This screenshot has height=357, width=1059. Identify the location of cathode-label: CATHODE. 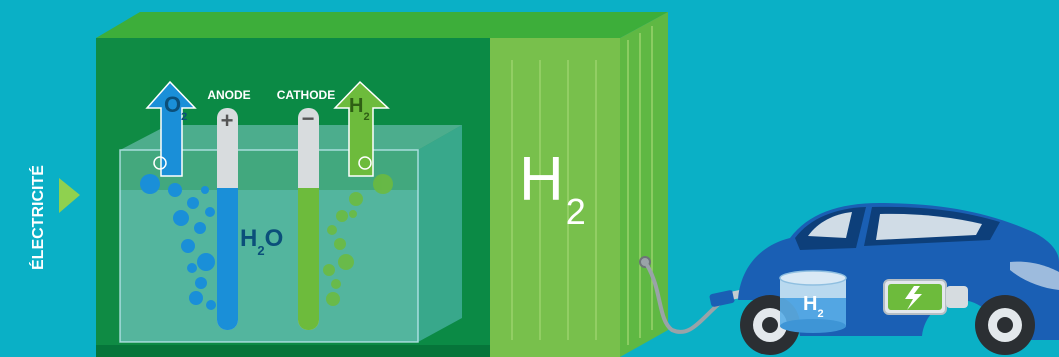
(306, 95).